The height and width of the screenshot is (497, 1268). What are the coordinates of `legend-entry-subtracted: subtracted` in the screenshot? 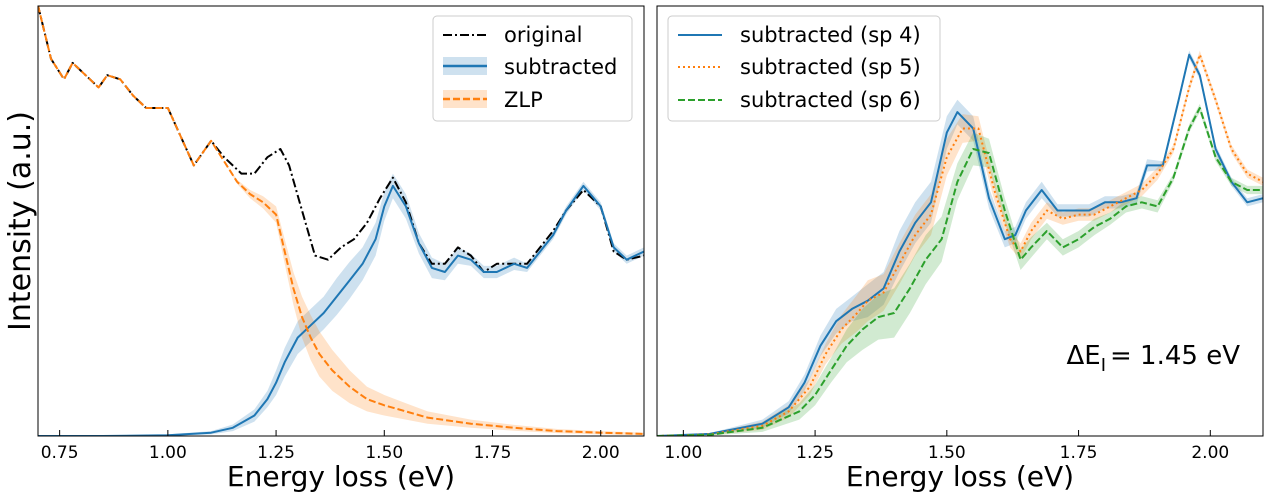 It's located at (530, 67).